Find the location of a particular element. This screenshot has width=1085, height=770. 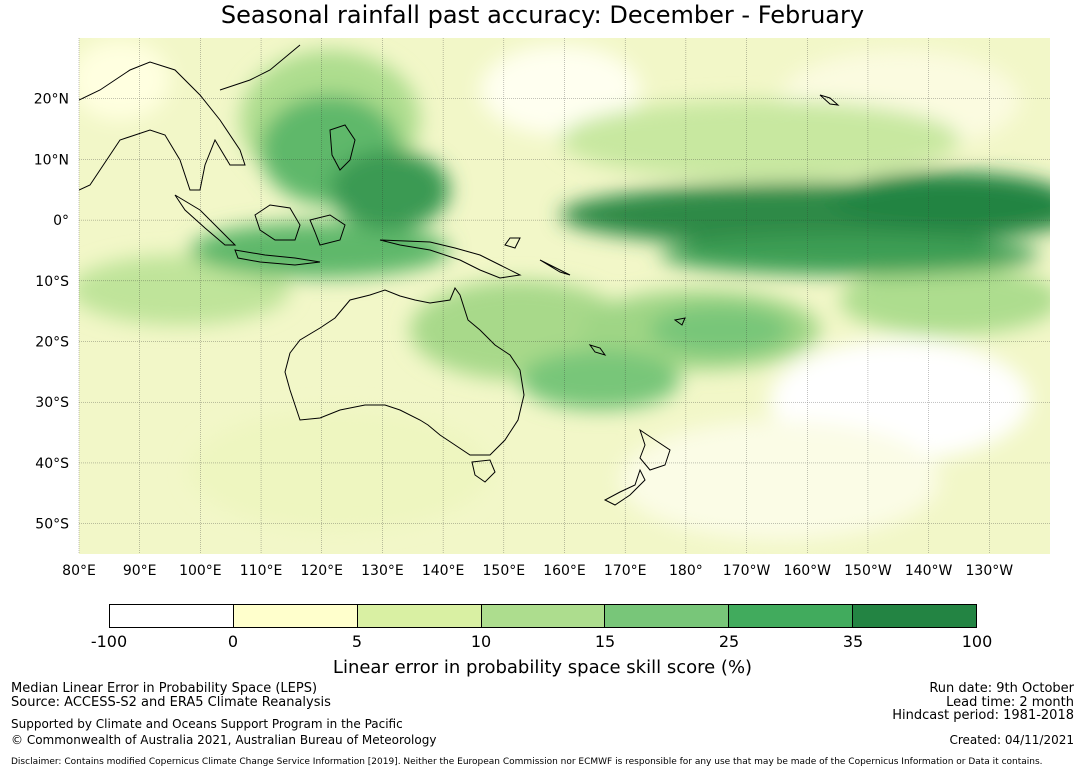

lat-label: 40°S is located at coordinates (52, 464).